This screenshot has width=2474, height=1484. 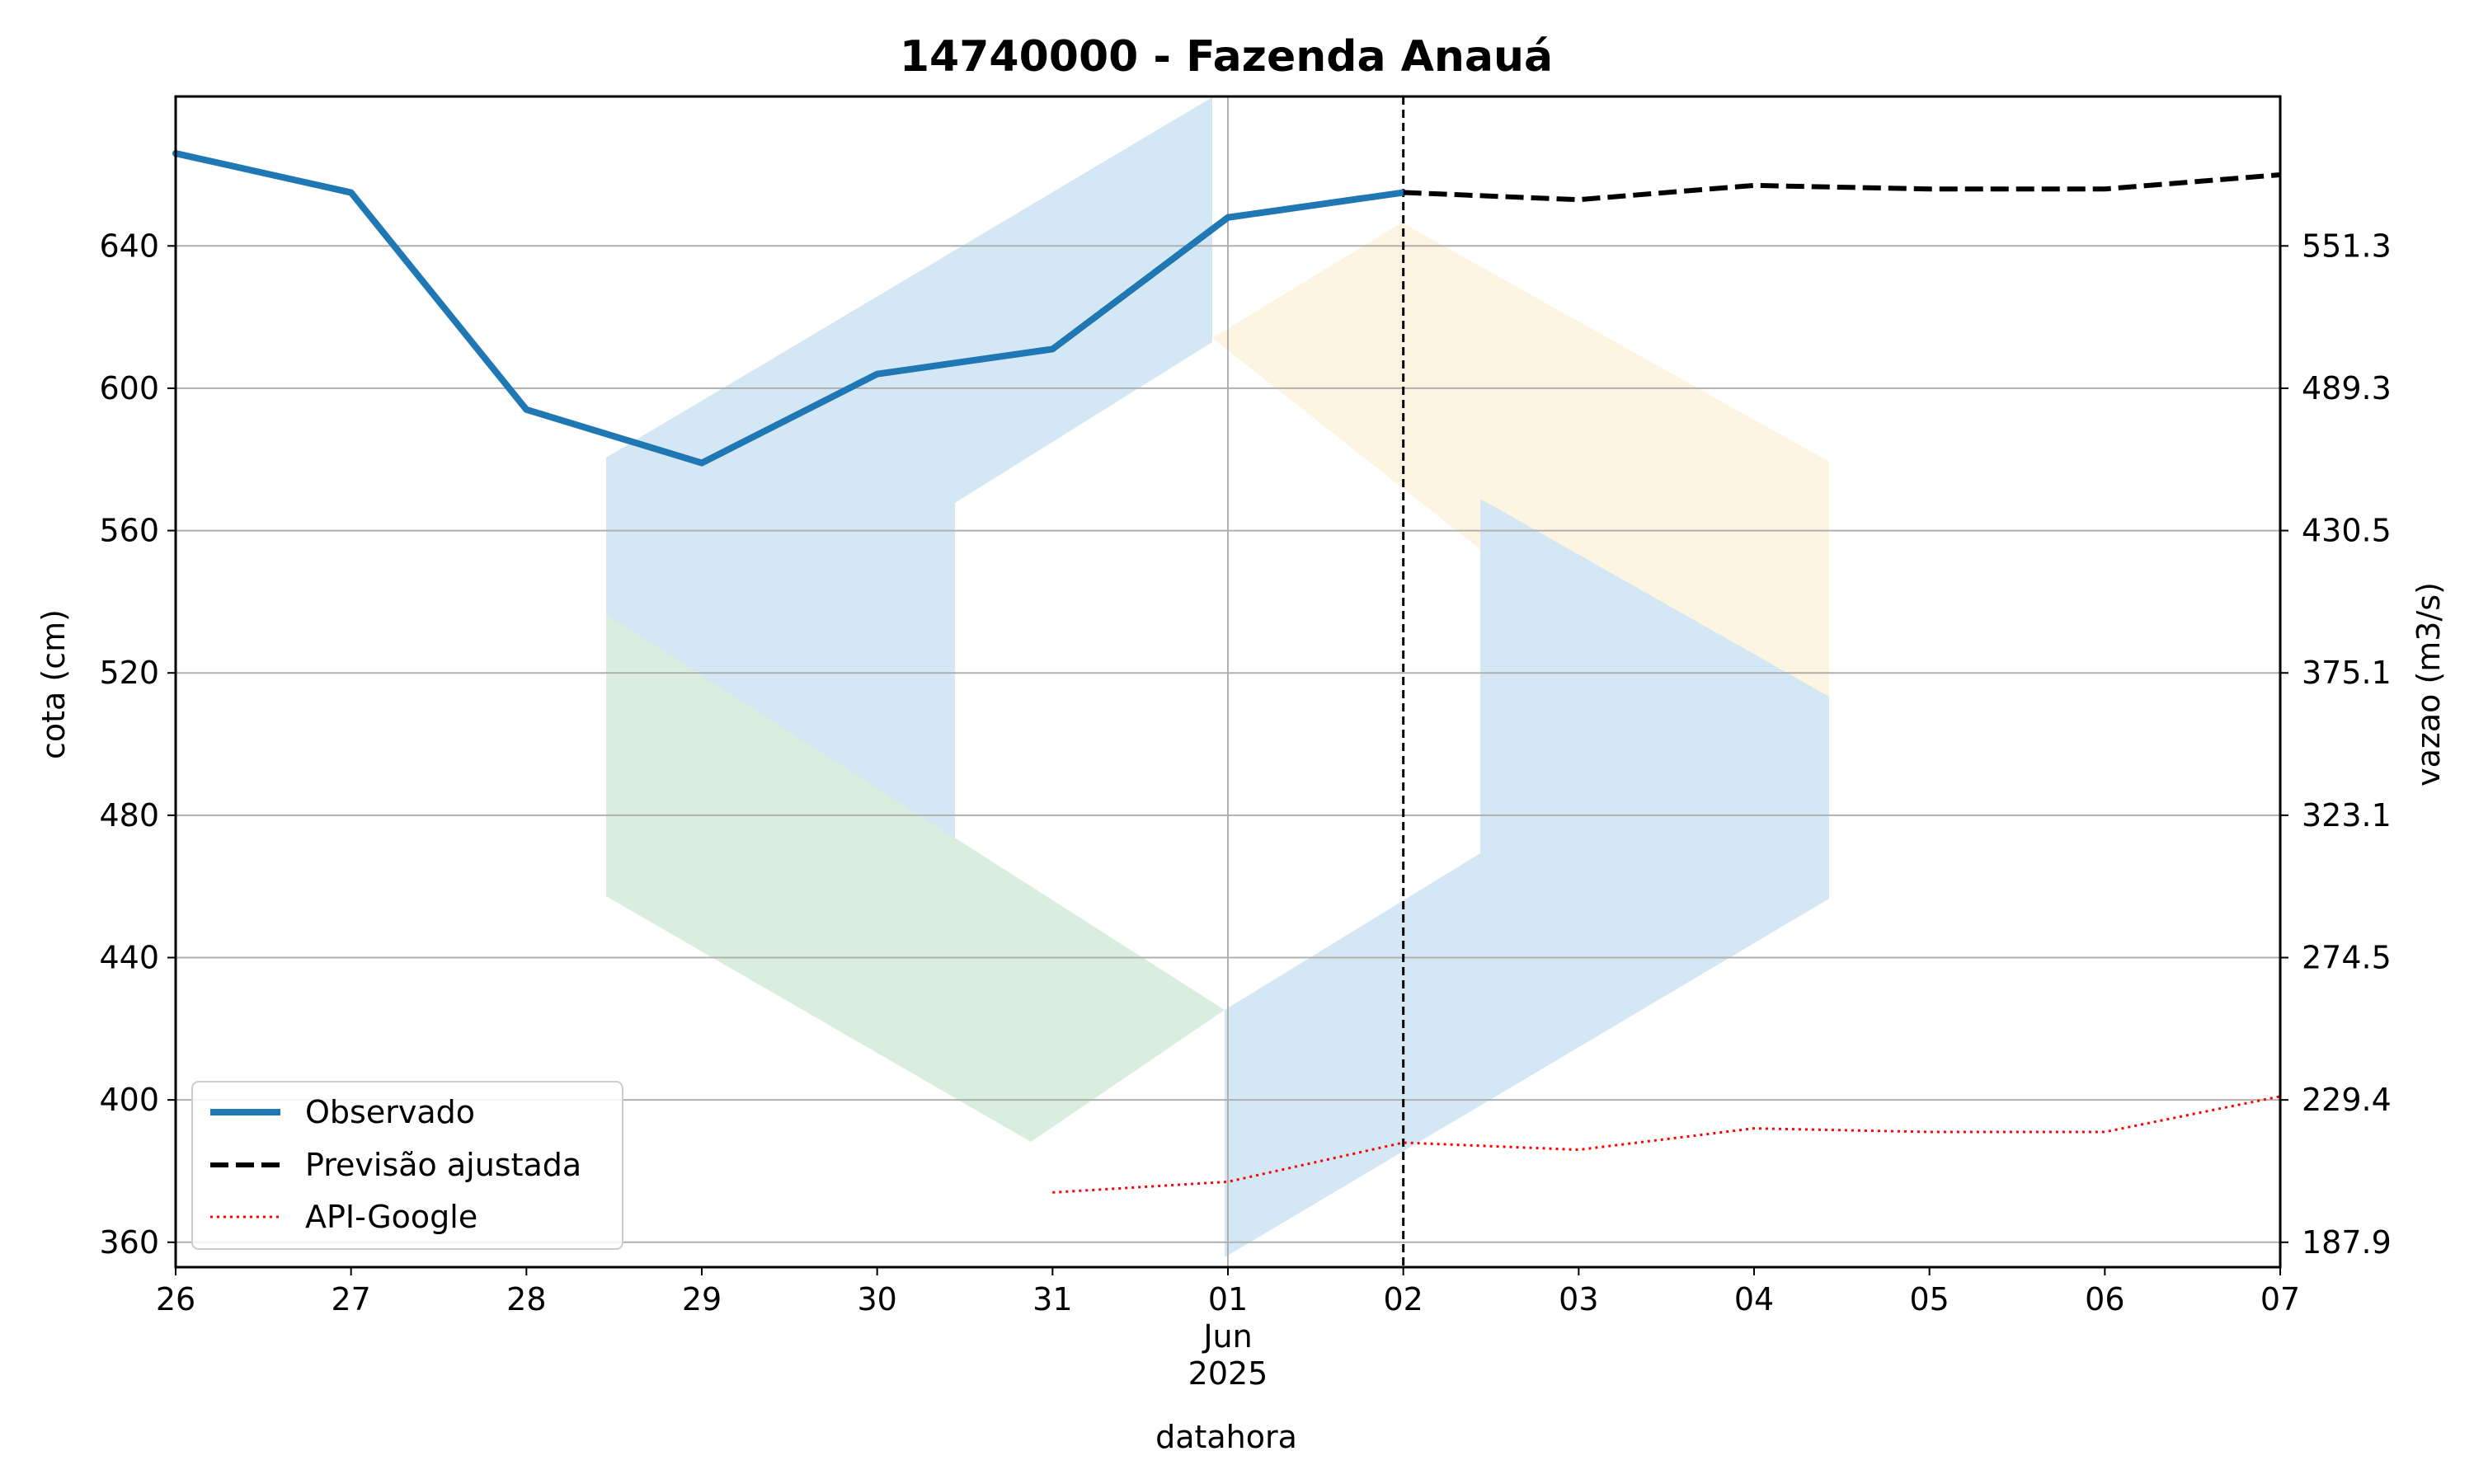 What do you see at coordinates (2347, 531) in the screenshot?
I see `y2tick-label: 430.5` at bounding box center [2347, 531].